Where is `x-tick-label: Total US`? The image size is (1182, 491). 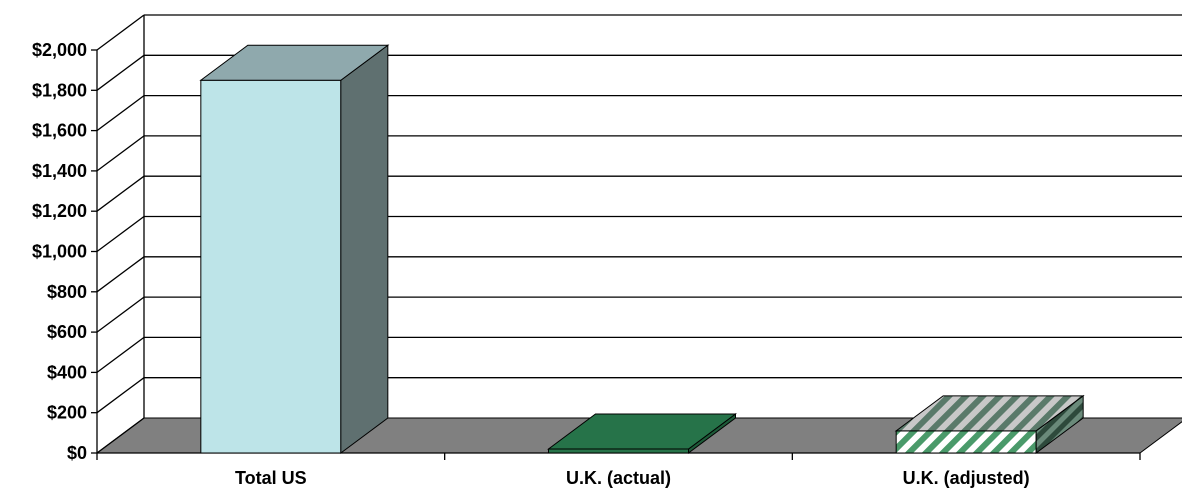
x-tick-label: Total US is located at coordinates (271, 478).